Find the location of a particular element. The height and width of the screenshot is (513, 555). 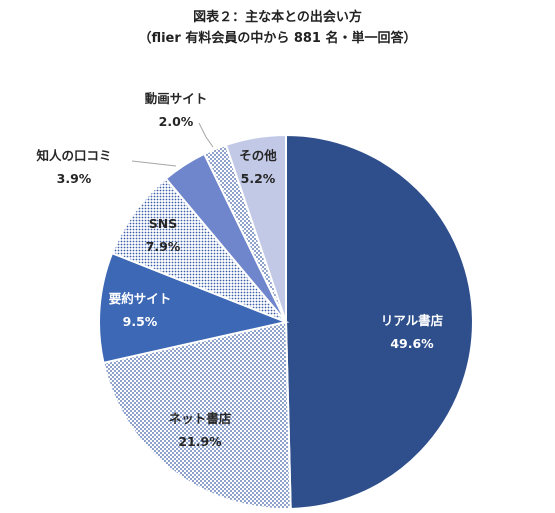

slice-label-7: その他 is located at coordinates (258, 155).